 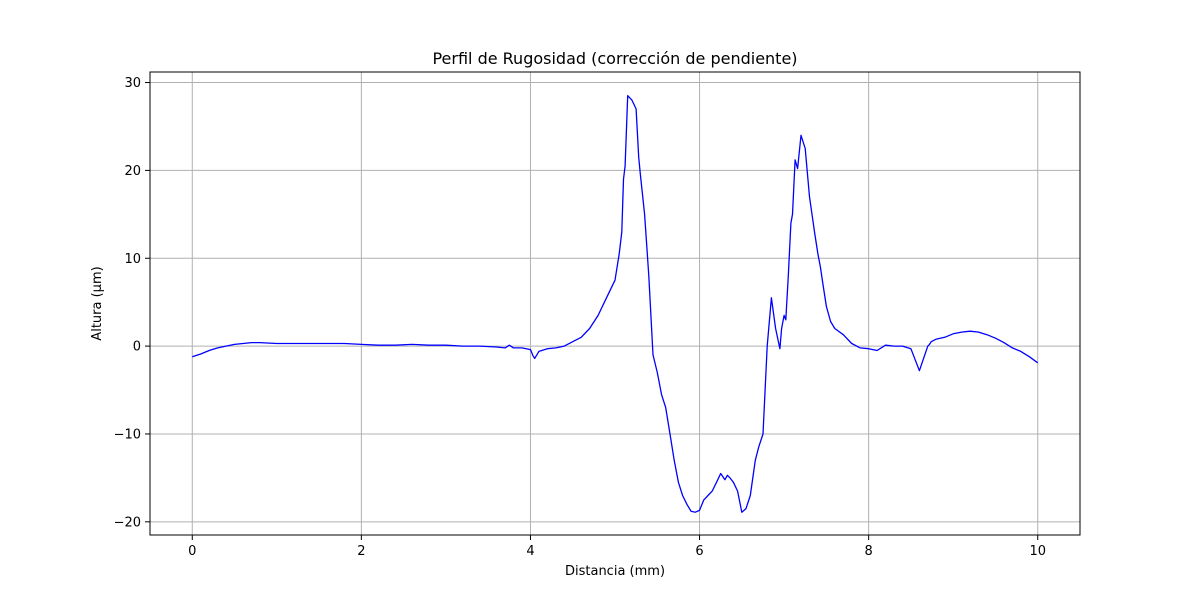 What do you see at coordinates (617, 547) in the screenshot?
I see `x-axis: 0 2 4 6 8 10` at bounding box center [617, 547].